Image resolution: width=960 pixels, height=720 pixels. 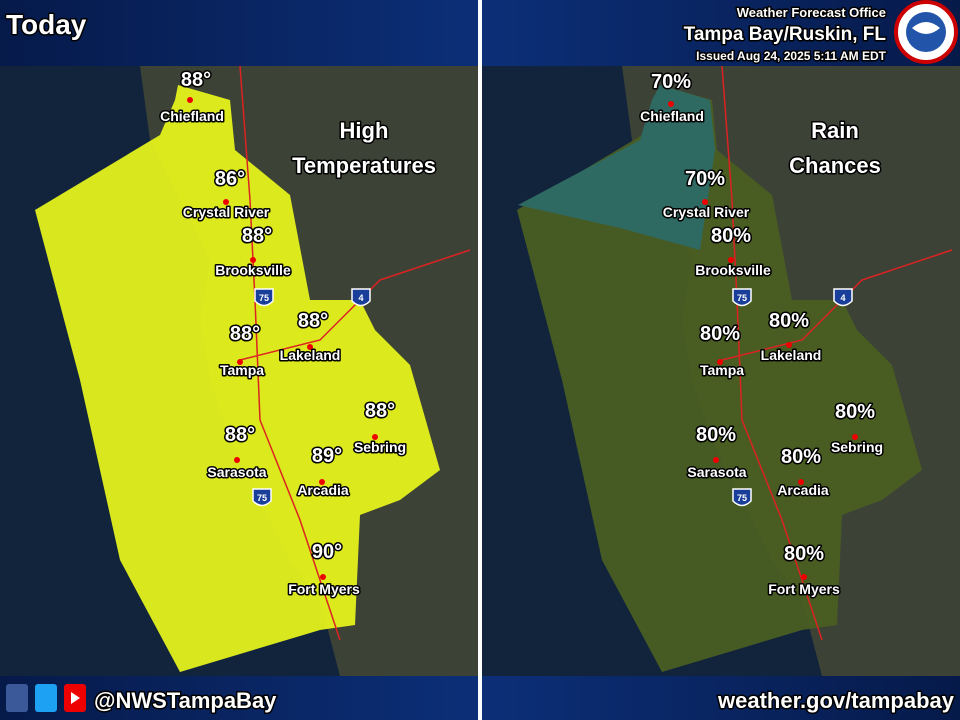 I want to click on header-title: Today, so click(x=46, y=24).